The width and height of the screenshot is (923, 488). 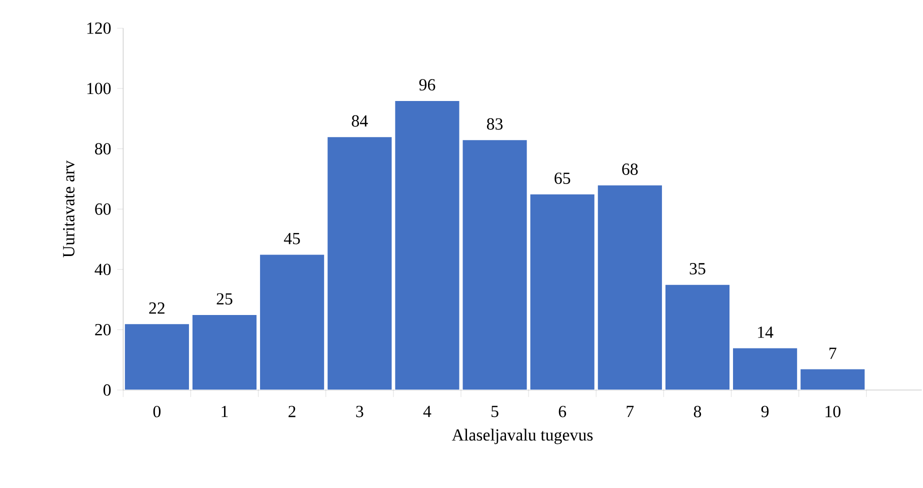 I want to click on y-tick-label: 80, so click(x=103, y=148).